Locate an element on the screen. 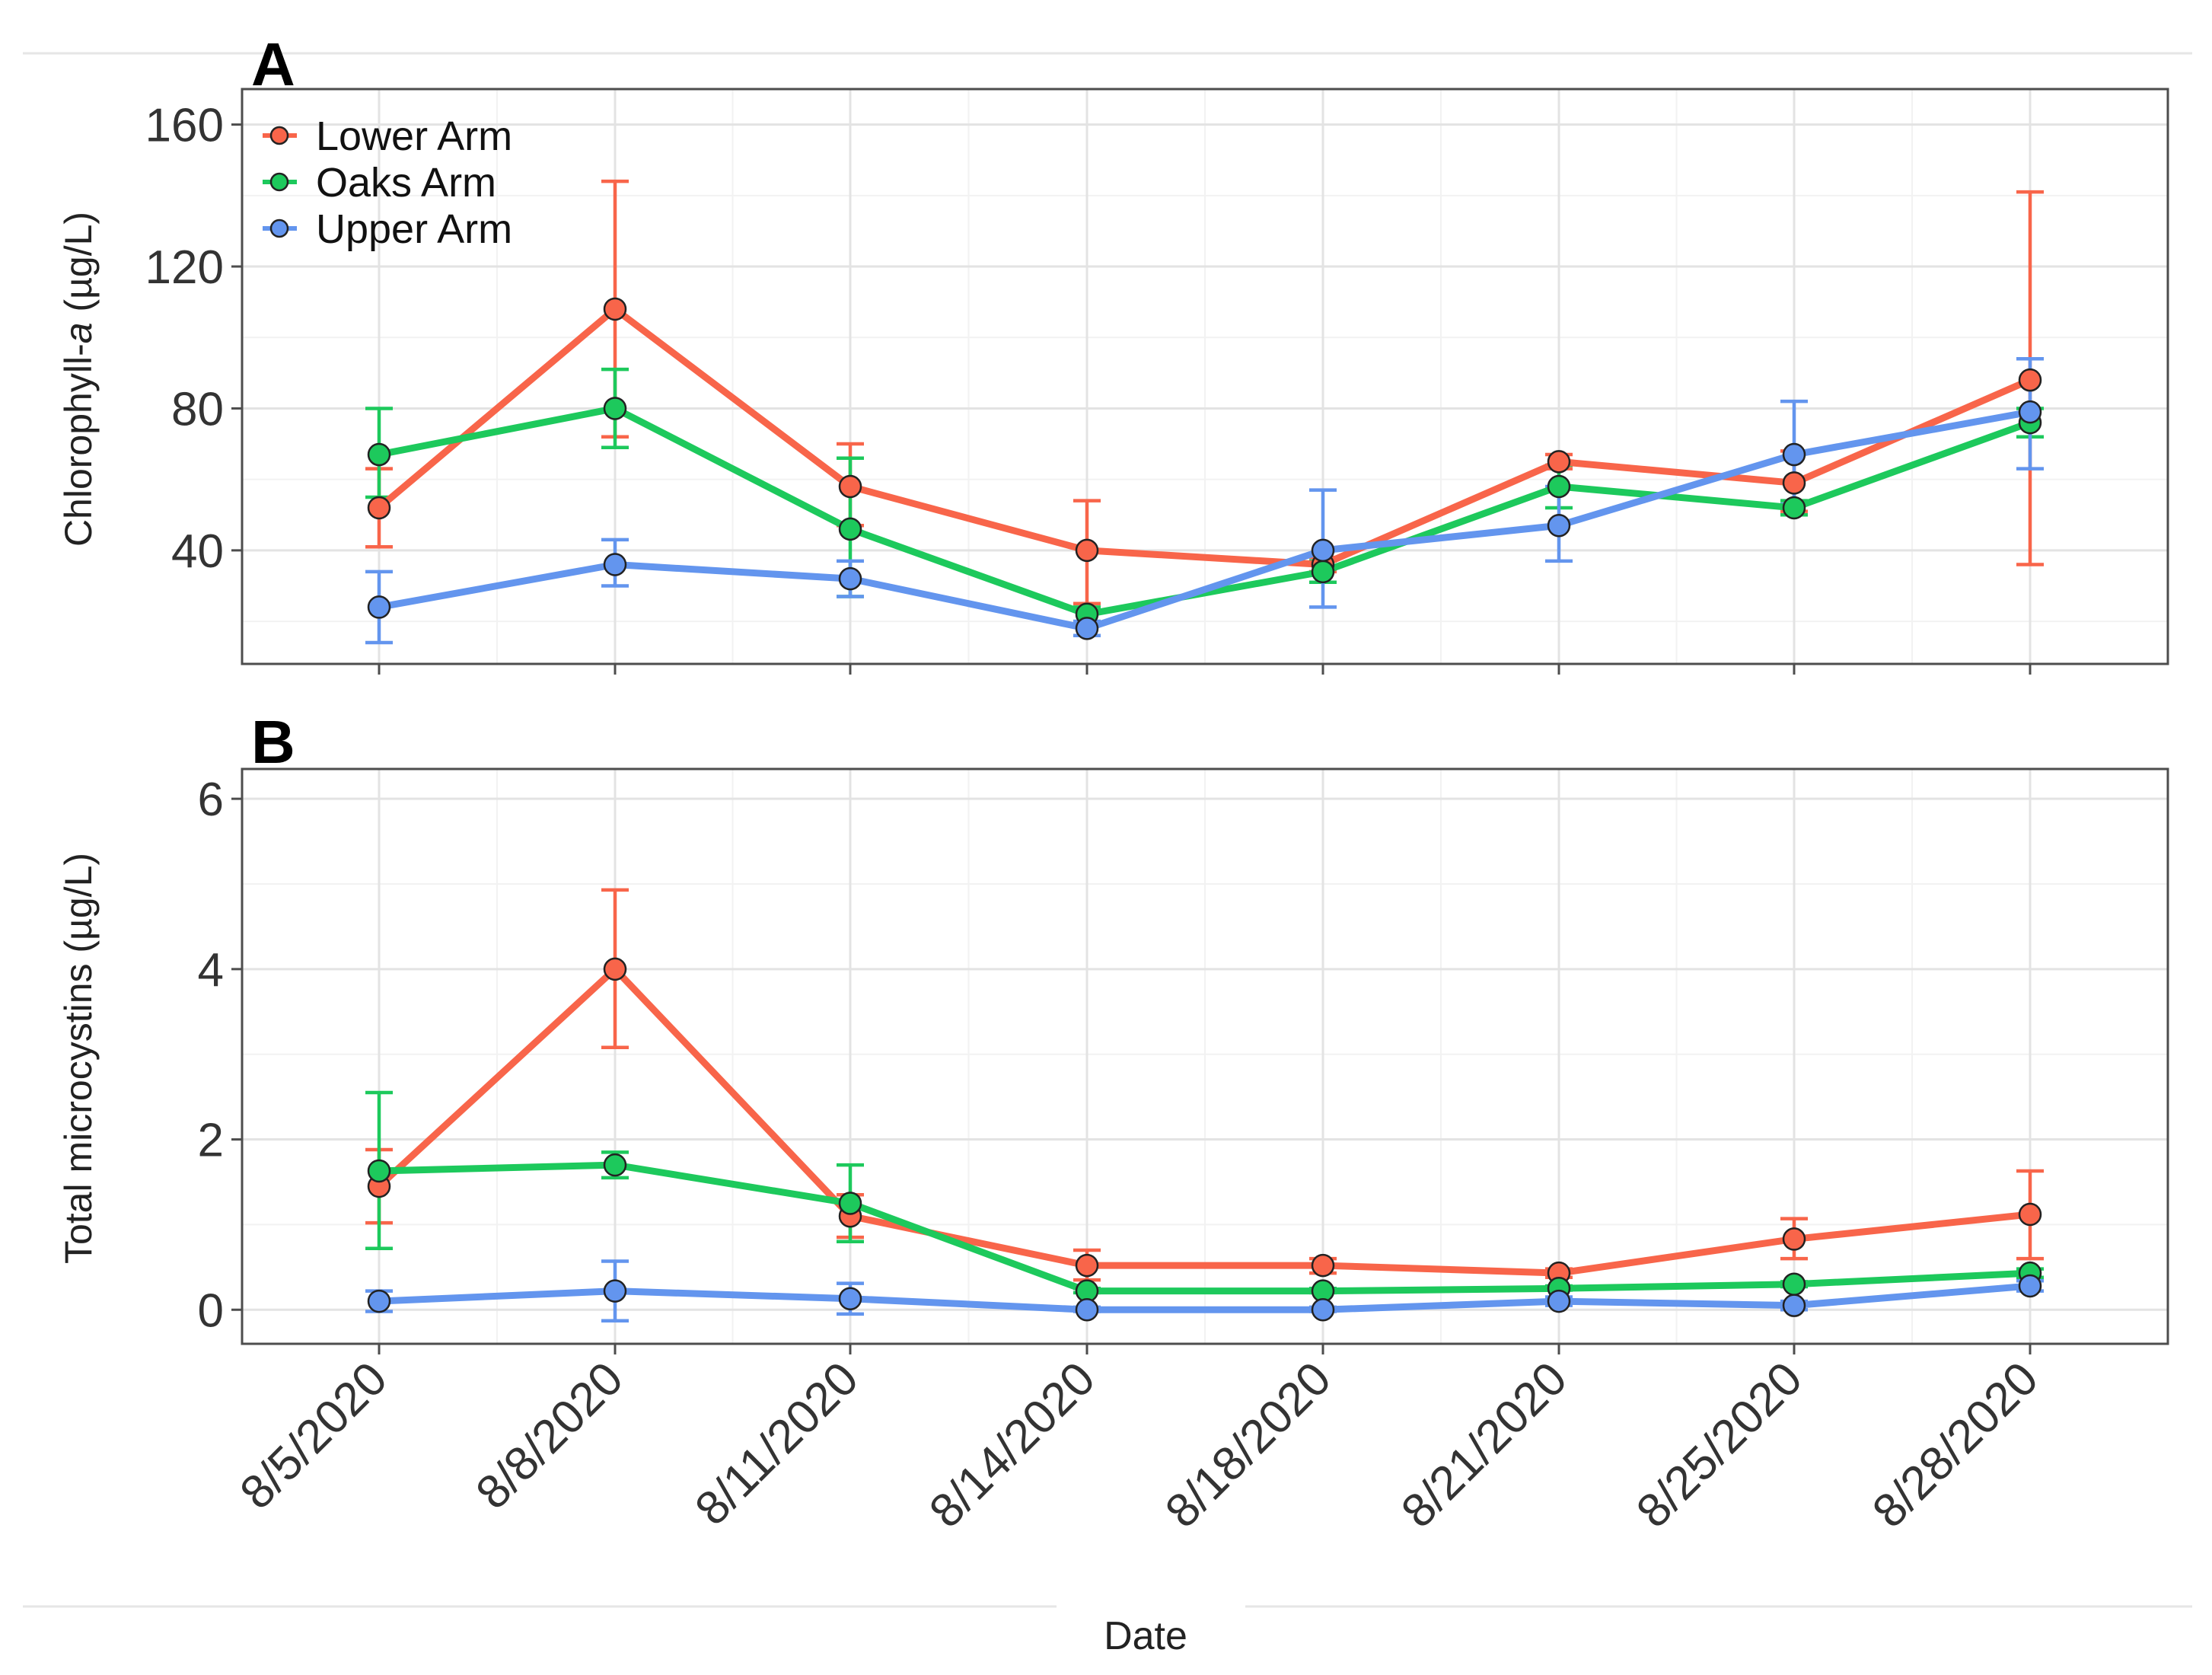 This screenshot has width=2212, height=1675. legend-oaks-arm-marker is located at coordinates (279, 182).